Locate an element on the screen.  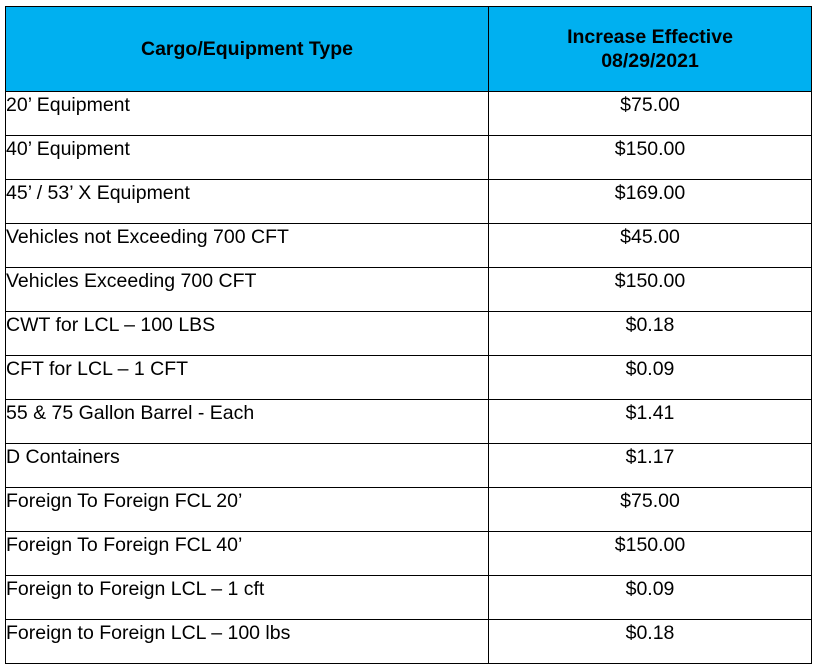
table-row: CFT for LCL – 1 CFT $0.09 is located at coordinates (408, 377).